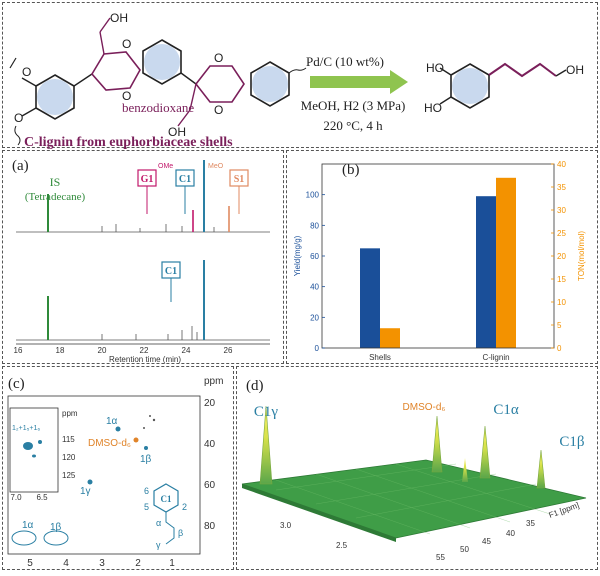 This screenshot has width=600, height=576. What do you see at coordinates (145, 359) in the screenshot?
I see `panel-a-xlabel: Retention time (min)` at bounding box center [145, 359].